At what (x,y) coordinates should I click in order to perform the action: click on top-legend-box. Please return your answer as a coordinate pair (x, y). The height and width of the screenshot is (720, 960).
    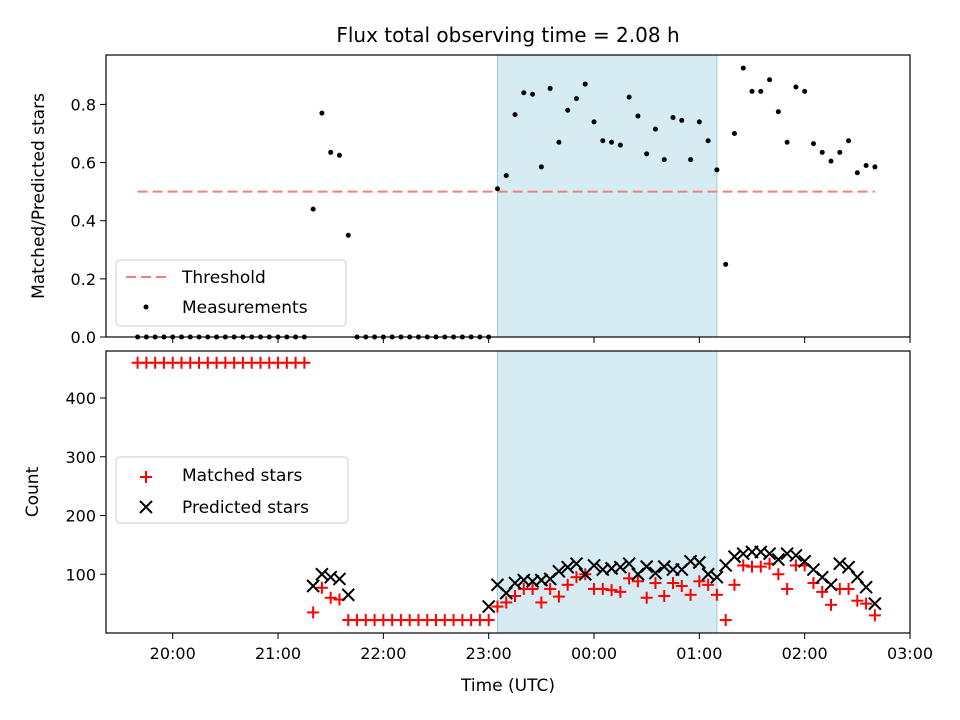
    Looking at the image, I should click on (231, 293).